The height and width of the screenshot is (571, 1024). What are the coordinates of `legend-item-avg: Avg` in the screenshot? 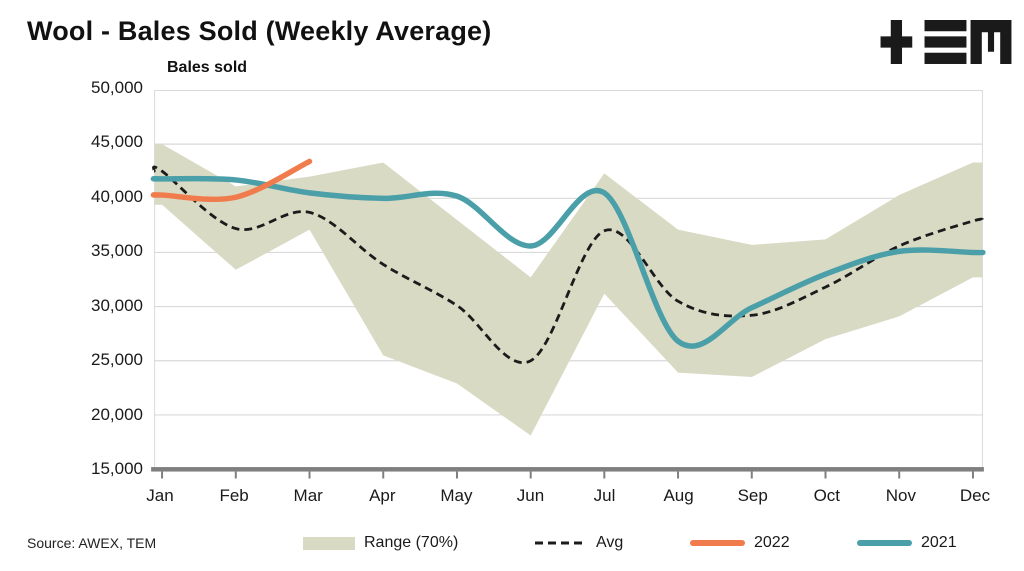 It's located at (579, 543).